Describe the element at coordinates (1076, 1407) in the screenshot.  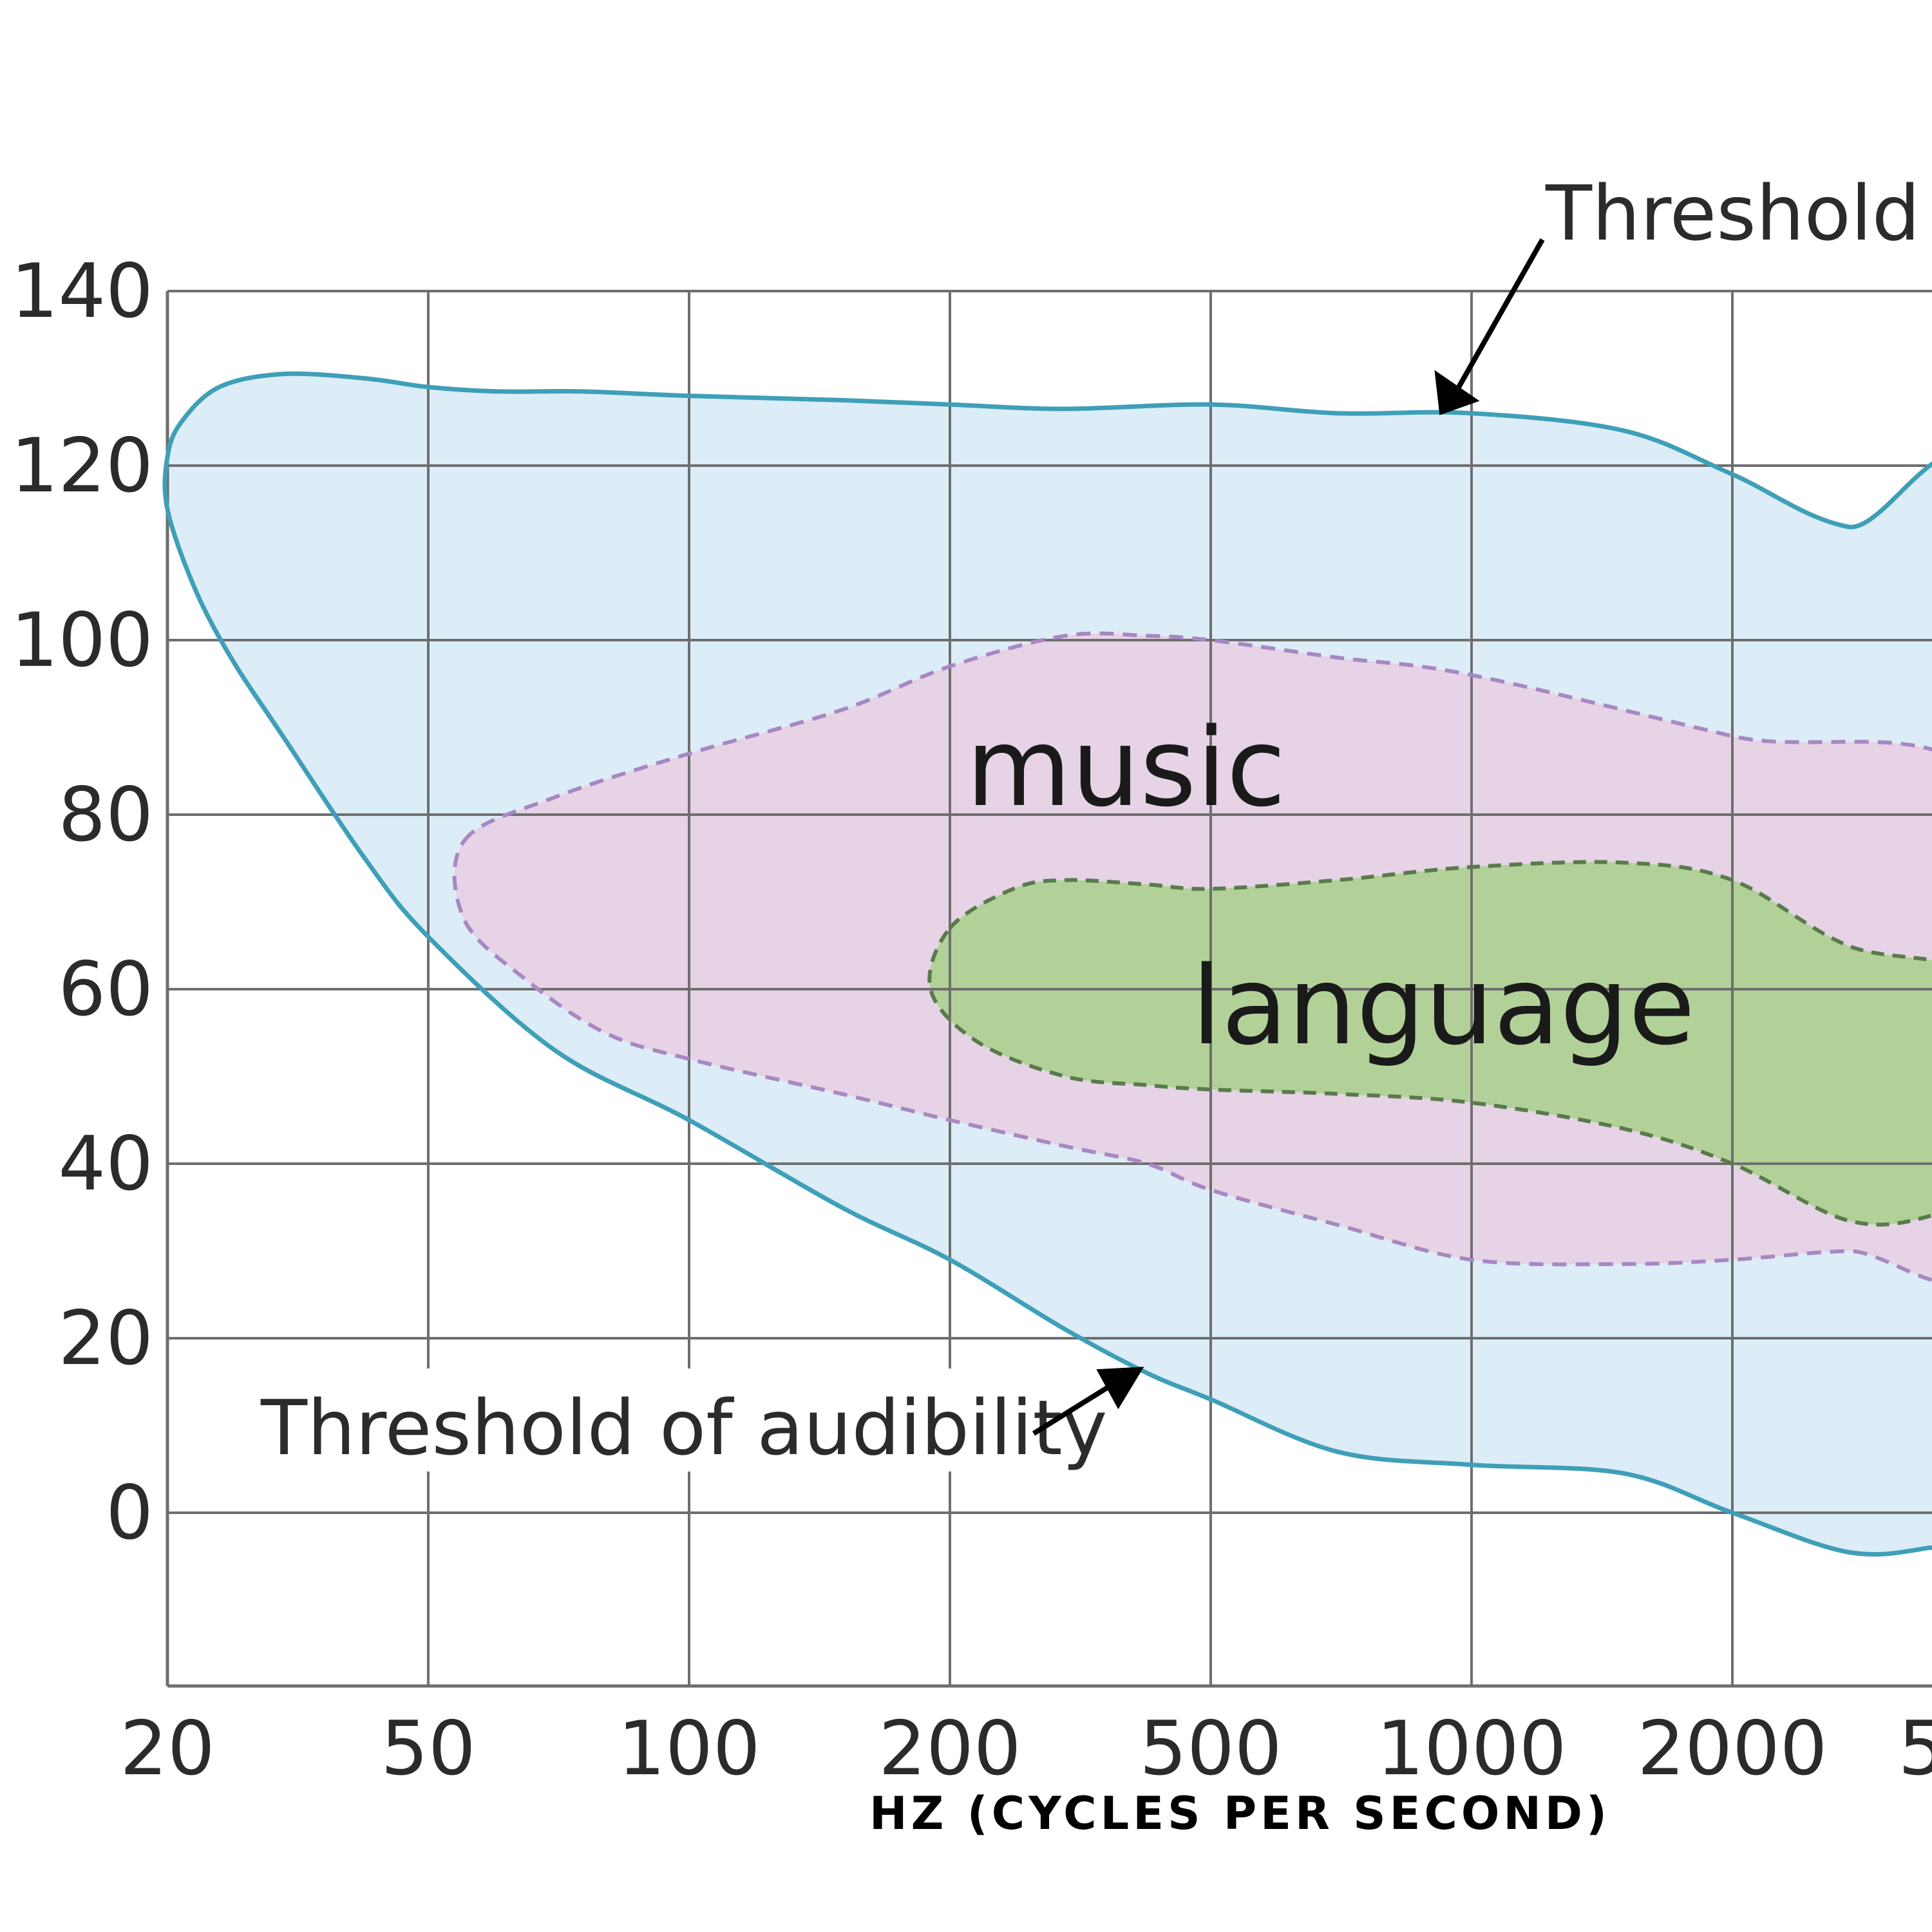
I see `threshold-of-audibility-arrow-shaft` at that location.